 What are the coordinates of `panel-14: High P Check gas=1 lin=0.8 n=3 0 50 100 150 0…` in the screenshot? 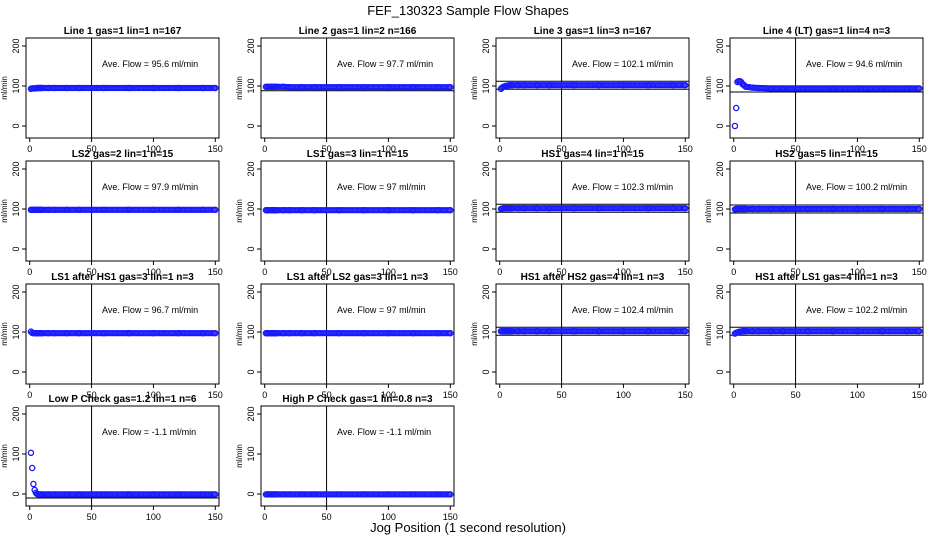 It's located at (346, 458).